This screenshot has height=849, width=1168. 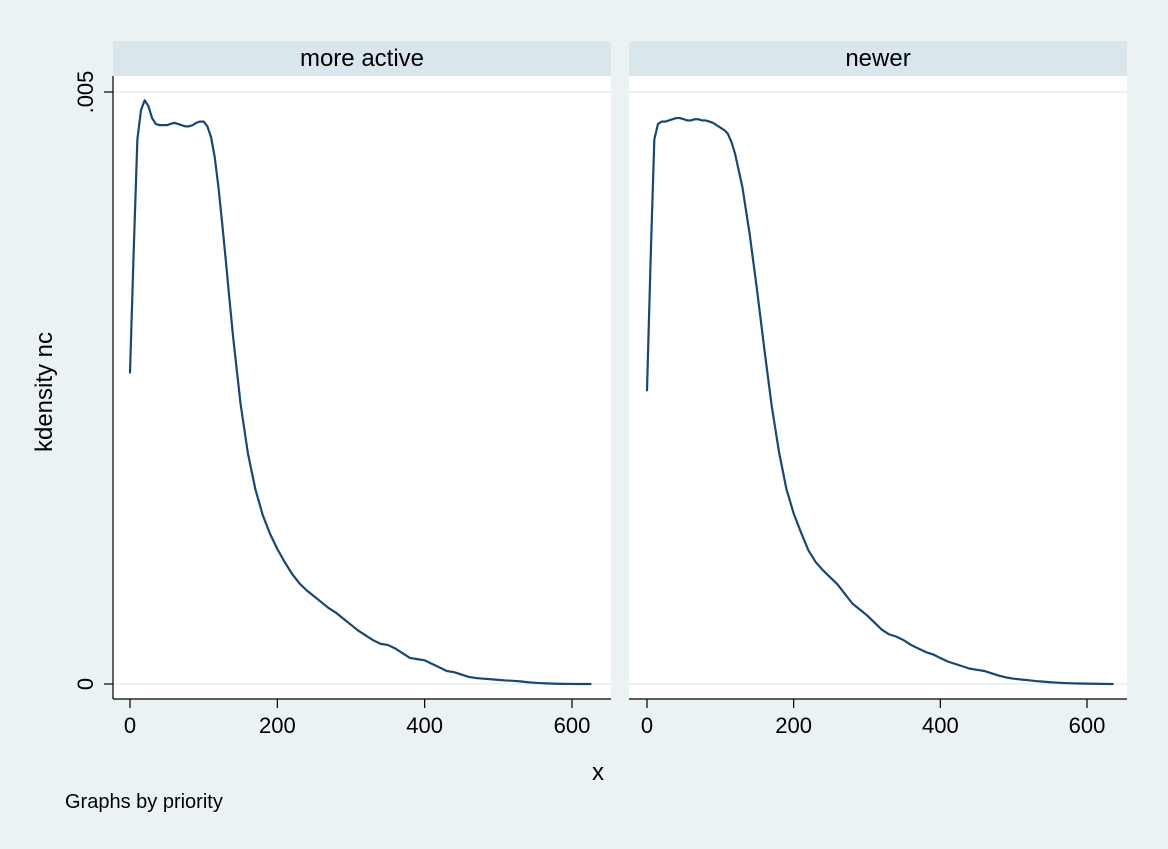 I want to click on panel-title: newer, so click(x=877, y=58).